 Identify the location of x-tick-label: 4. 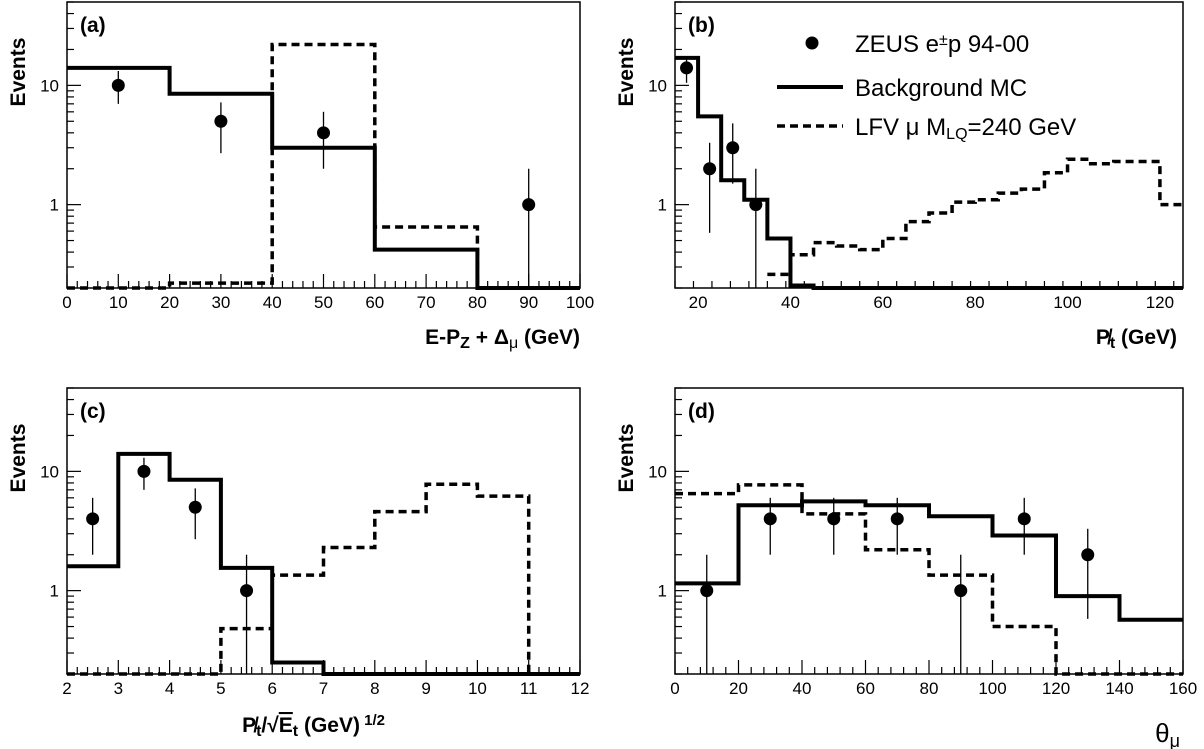
(169, 688).